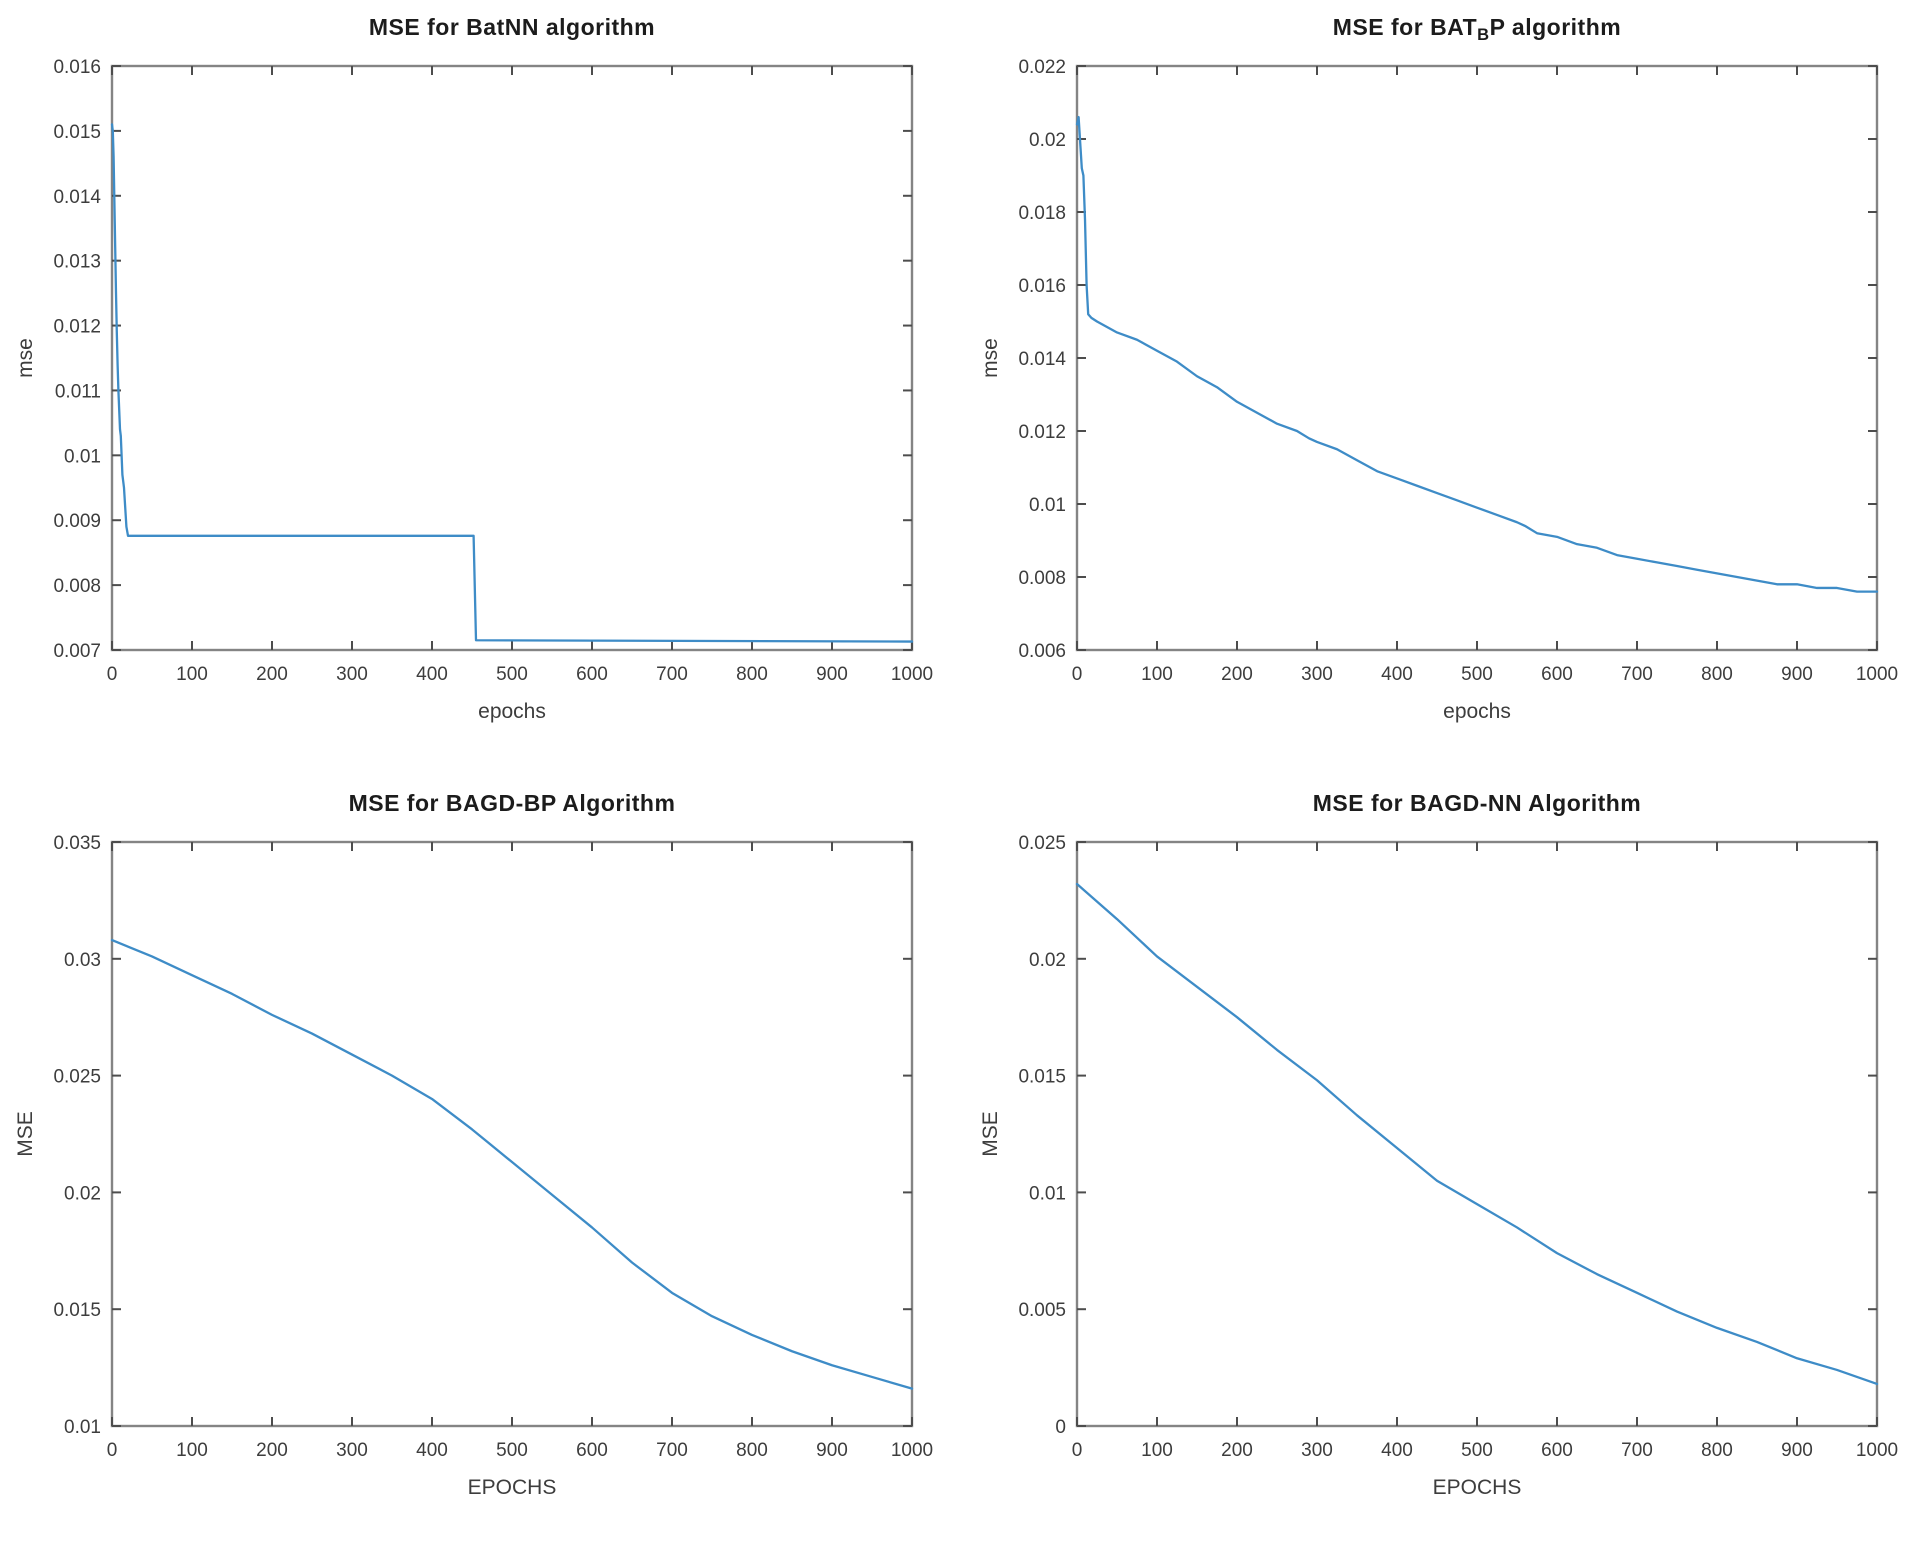 This screenshot has width=1930, height=1551. Describe the element at coordinates (1717, 674) in the screenshot. I see `bat-bp-xtick-label: 800` at that location.